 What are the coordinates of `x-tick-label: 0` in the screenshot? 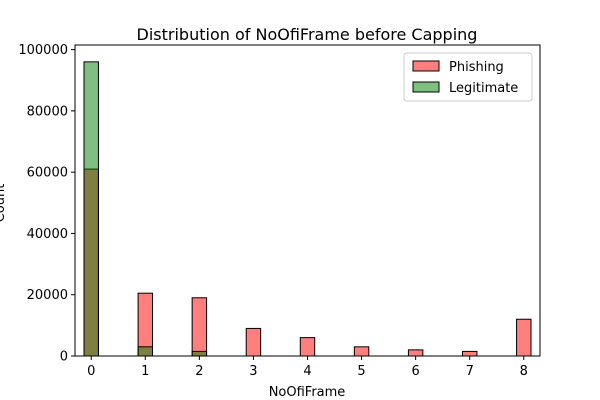 It's located at (91, 371).